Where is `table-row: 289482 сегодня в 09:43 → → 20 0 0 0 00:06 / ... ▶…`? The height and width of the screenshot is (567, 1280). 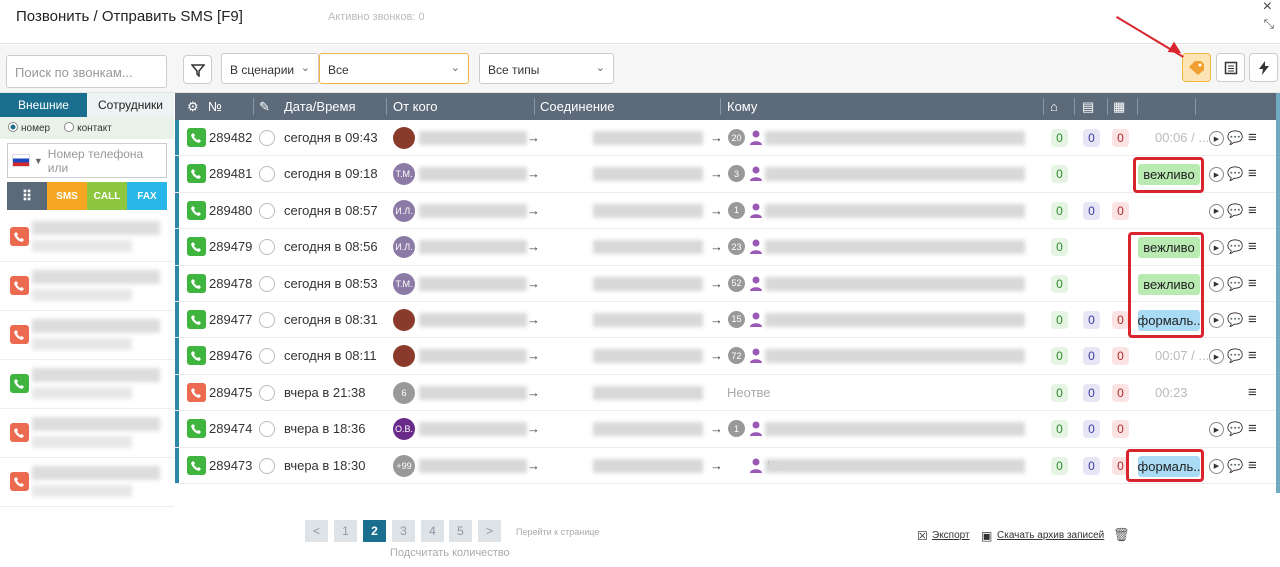
table-row: 289482 сегодня в 09:43 → → 20 0 0 0 00:06 / ... ▶… is located at coordinates (726, 138).